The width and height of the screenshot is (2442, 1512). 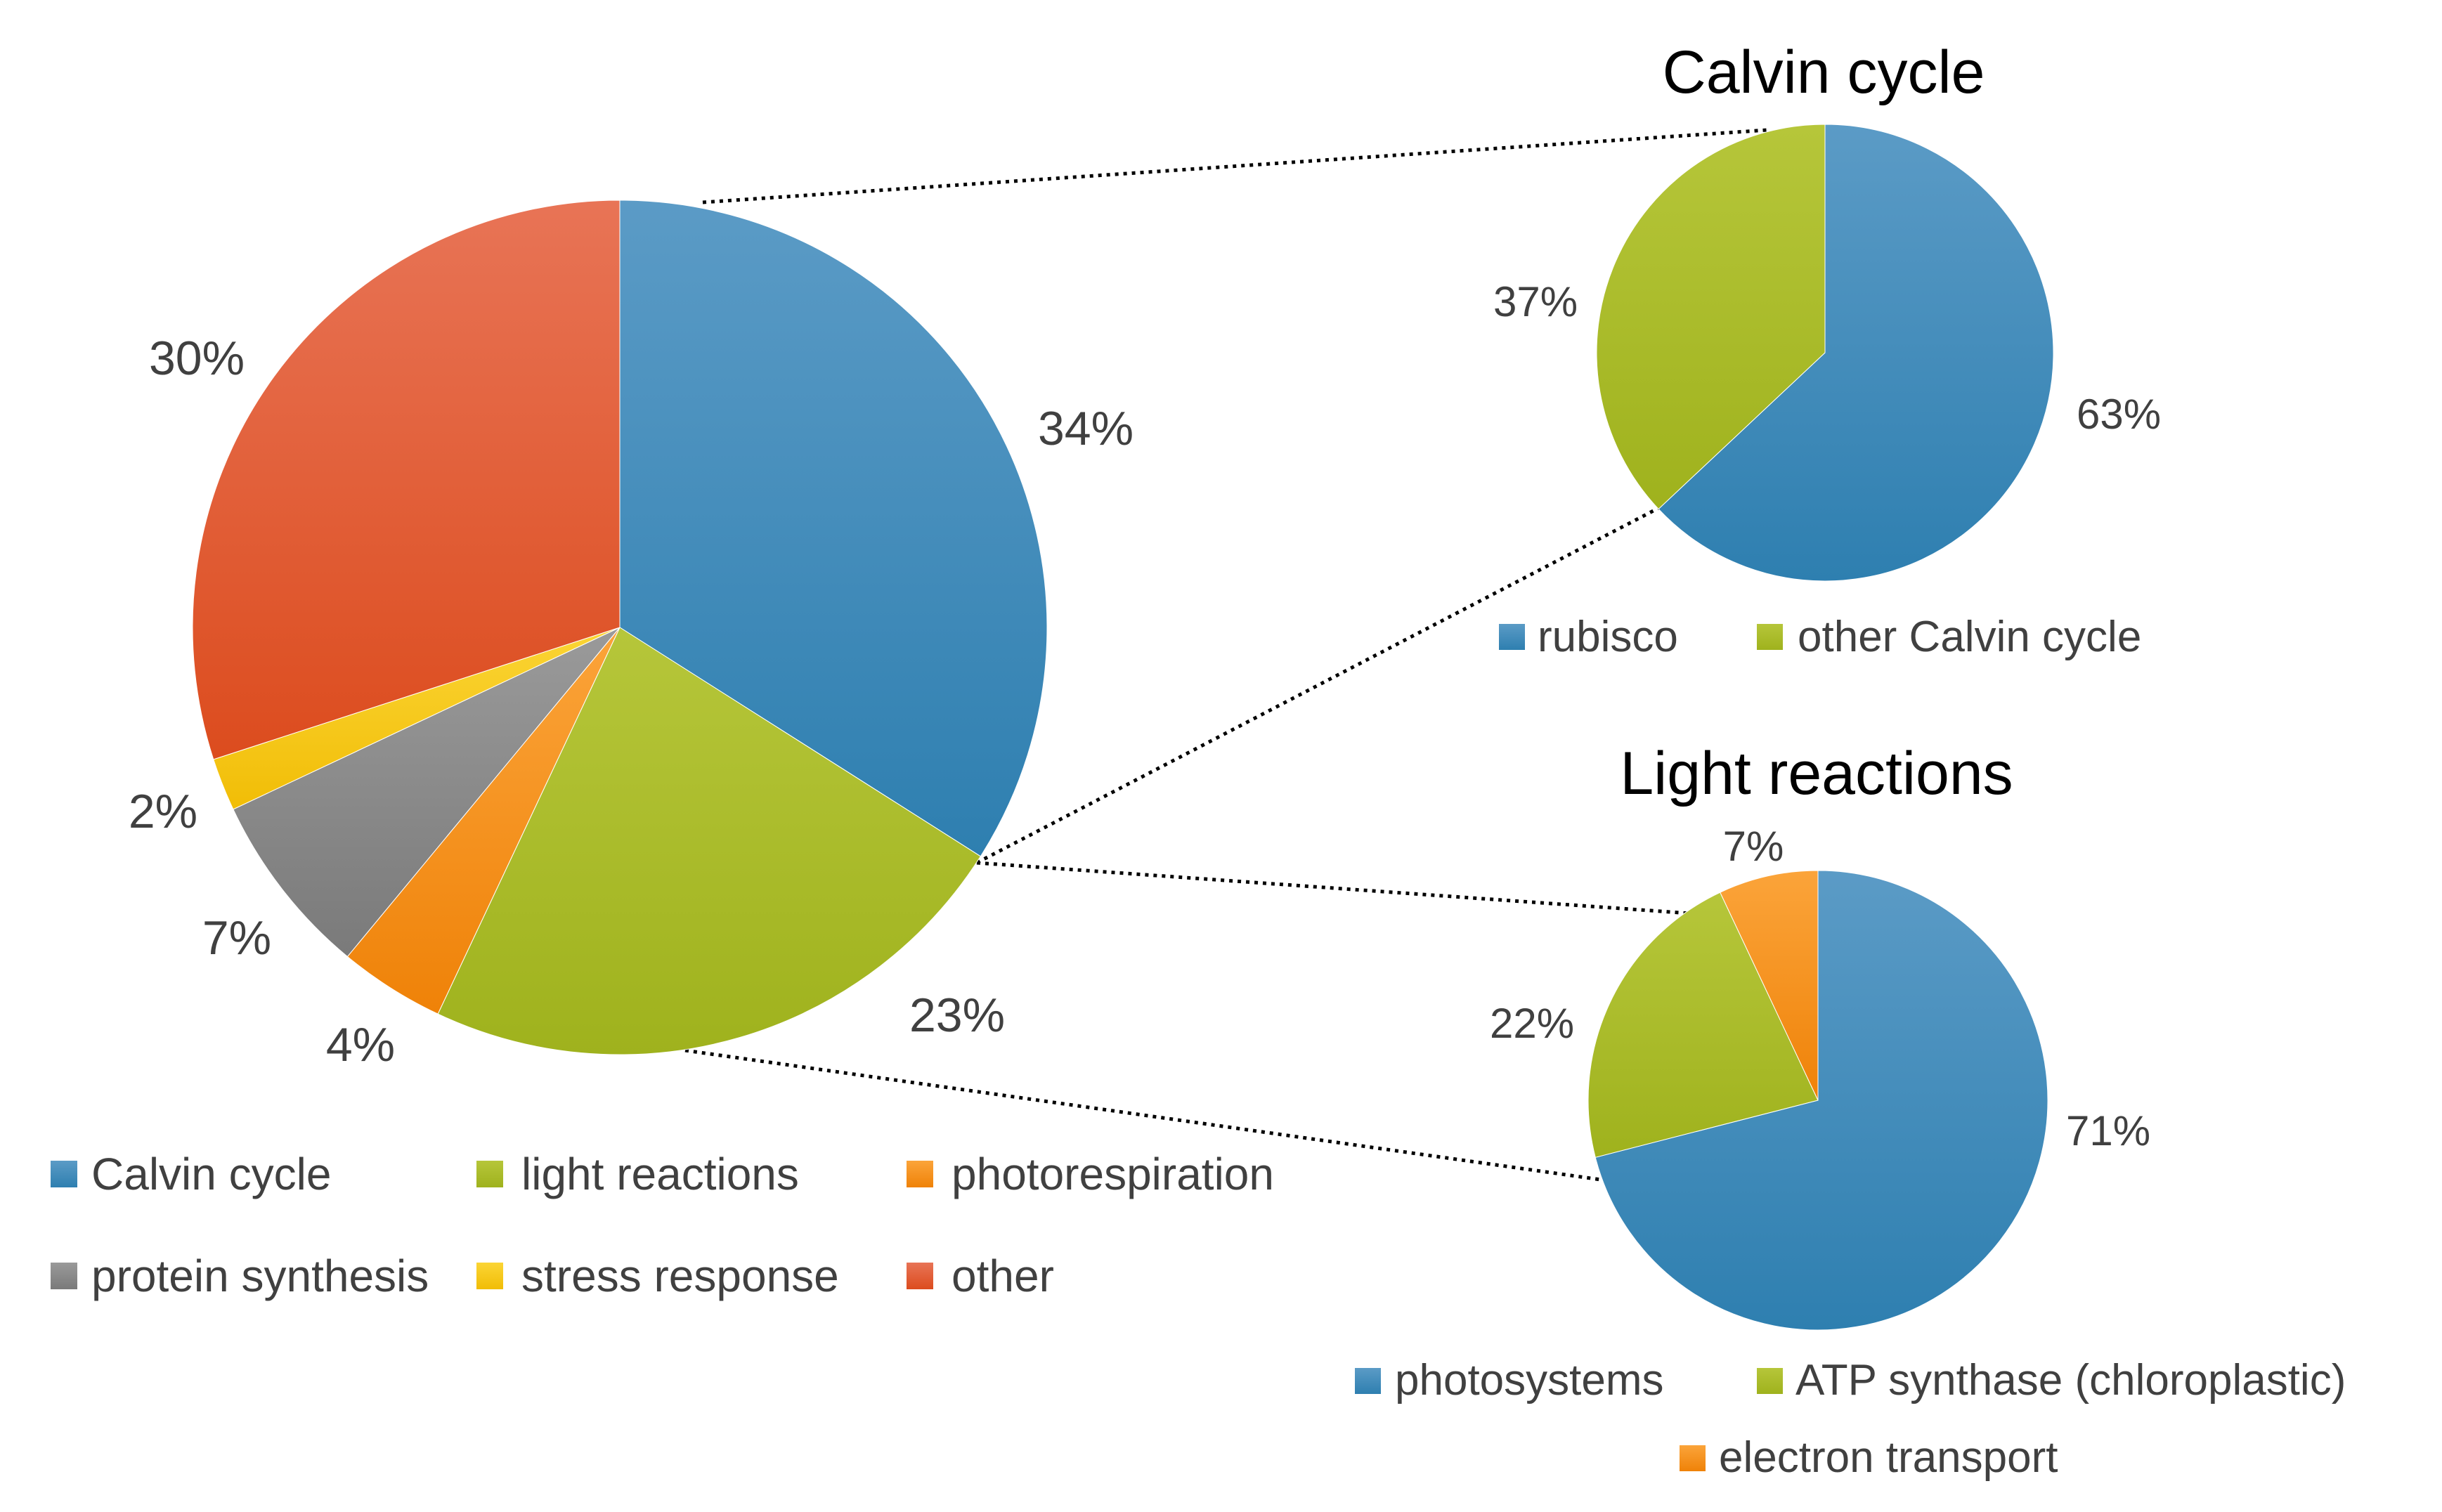 What do you see at coordinates (1333, 888) in the screenshot?
I see `connector-light-top` at bounding box center [1333, 888].